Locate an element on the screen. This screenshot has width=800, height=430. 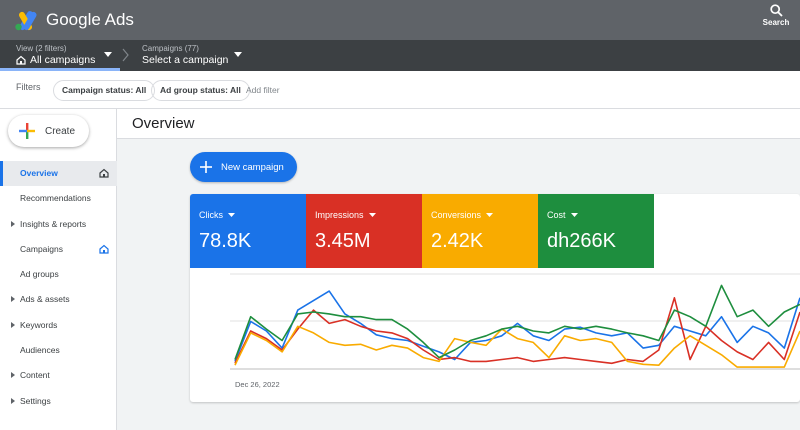
sidebar-item-recommendations: Recommendations is located at coordinates (58, 198).